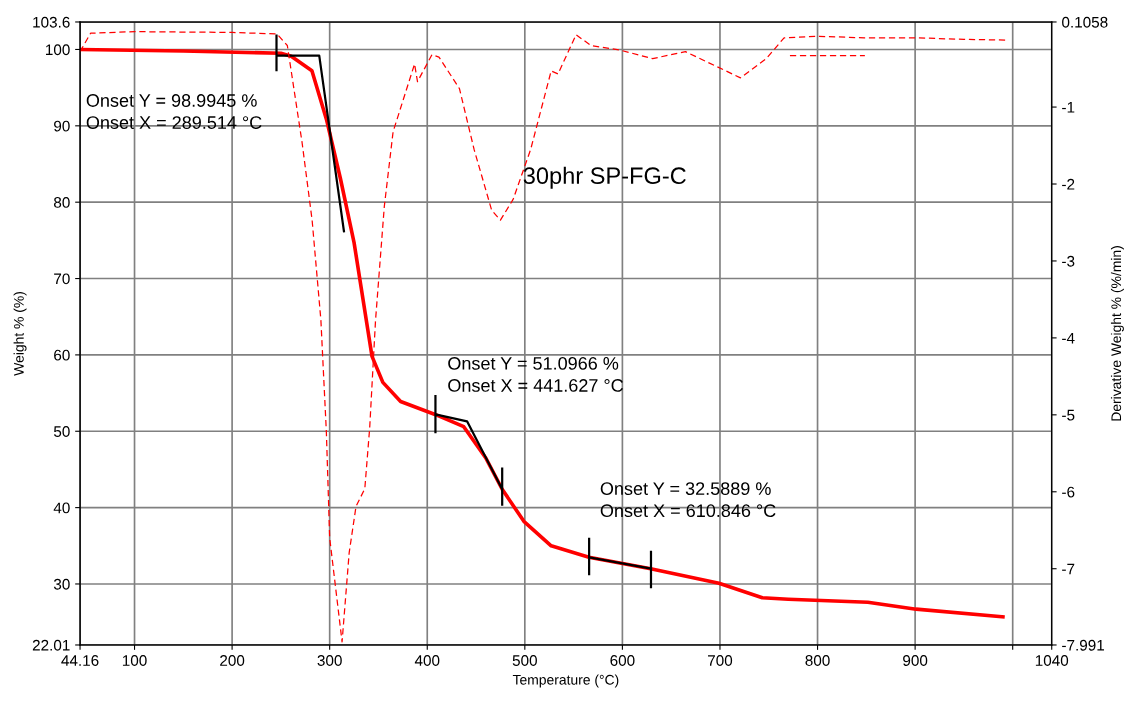  What do you see at coordinates (535, 374) in the screenshot?
I see `annotation: Onset Y = 51.0966 % Onset X = 441.627 °C` at bounding box center [535, 374].